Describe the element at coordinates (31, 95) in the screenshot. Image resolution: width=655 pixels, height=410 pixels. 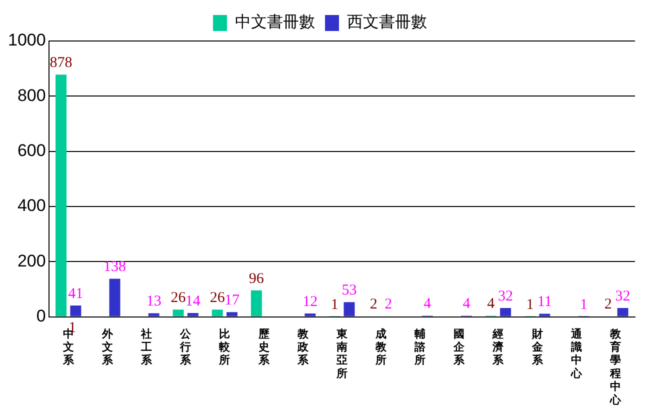
I see `y-tick-label: 800` at that location.